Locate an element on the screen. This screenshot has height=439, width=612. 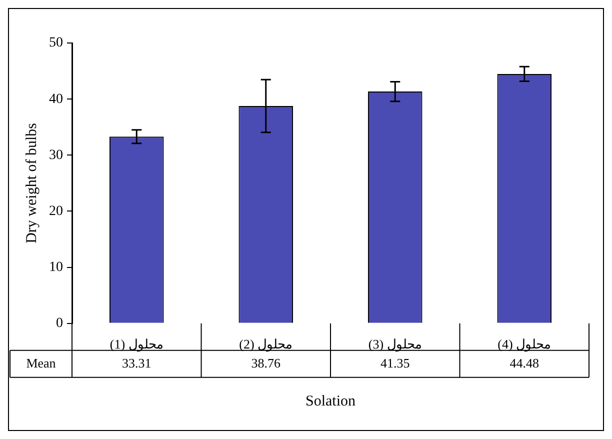
data-label: 33.31 is located at coordinates (137, 362).